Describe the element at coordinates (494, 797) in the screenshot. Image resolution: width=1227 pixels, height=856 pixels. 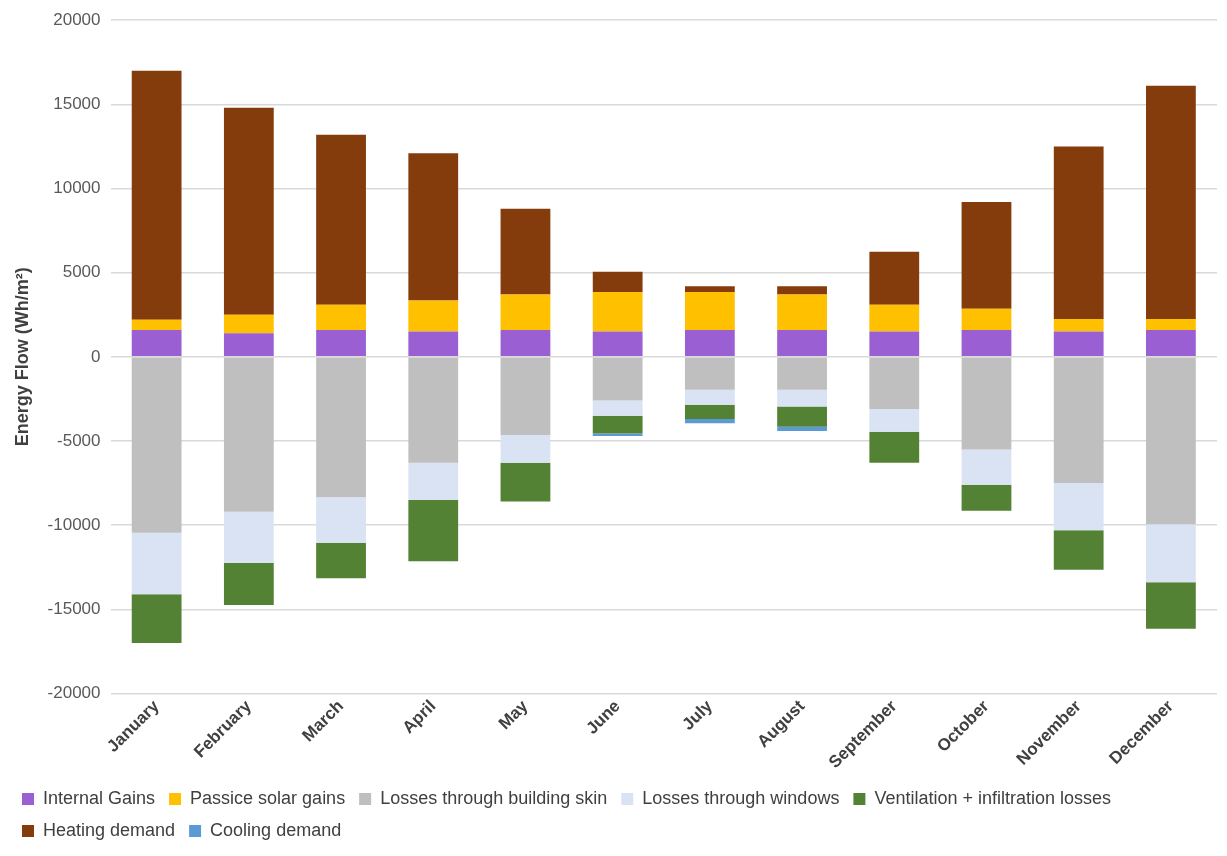
I see `legend-label: Losses through building skin` at that location.